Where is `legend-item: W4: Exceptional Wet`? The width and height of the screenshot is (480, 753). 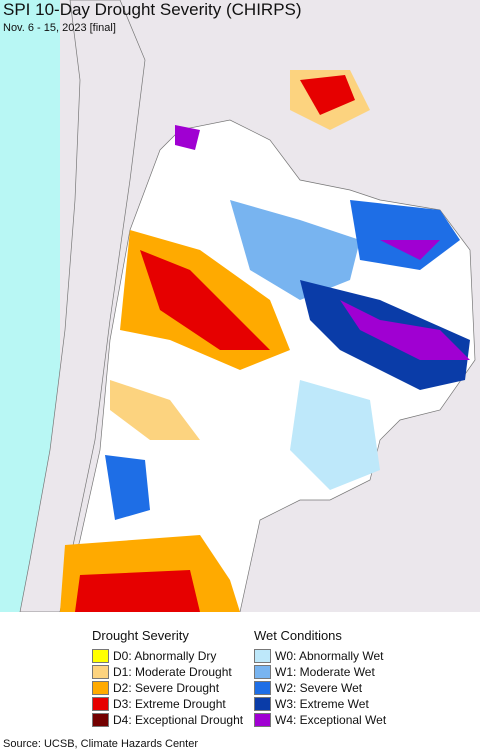 legend-item: W4: Exceptional Wet is located at coordinates (320, 720).